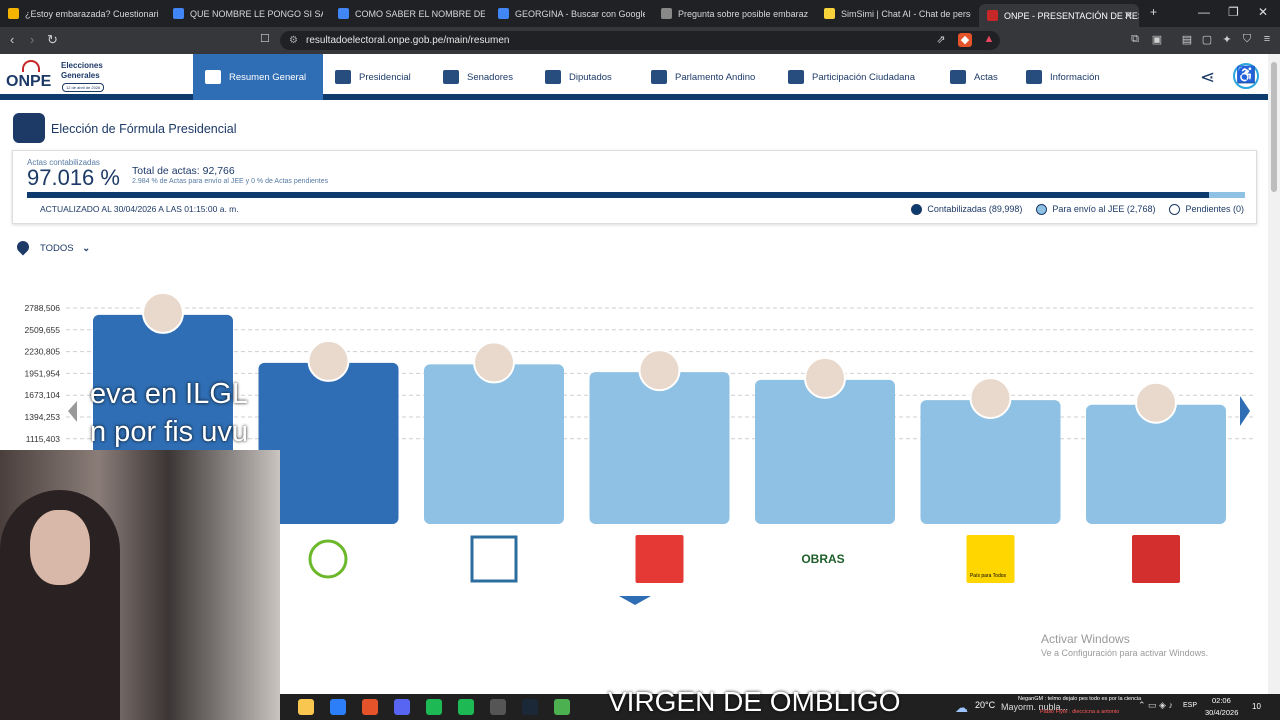 Image resolution: width=1280 pixels, height=720 pixels. Describe the element at coordinates (1221, 700) in the screenshot. I see `clock-time: 02:06` at that location.